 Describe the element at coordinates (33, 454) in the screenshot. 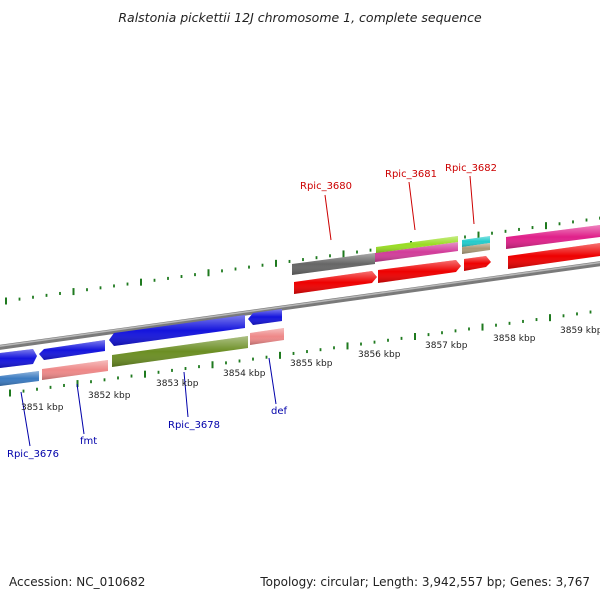

I see `gene-label-rpic-3676: Rpic_3676` at that location.